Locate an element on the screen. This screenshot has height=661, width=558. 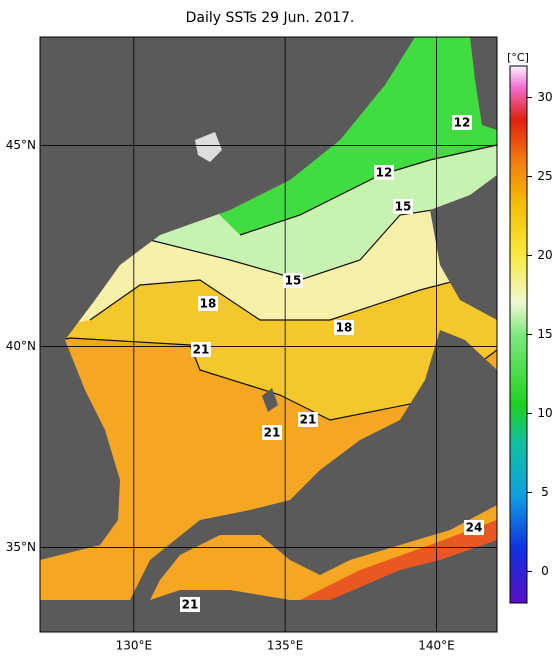
lon-tick-label: 135°E is located at coordinates (285, 646).